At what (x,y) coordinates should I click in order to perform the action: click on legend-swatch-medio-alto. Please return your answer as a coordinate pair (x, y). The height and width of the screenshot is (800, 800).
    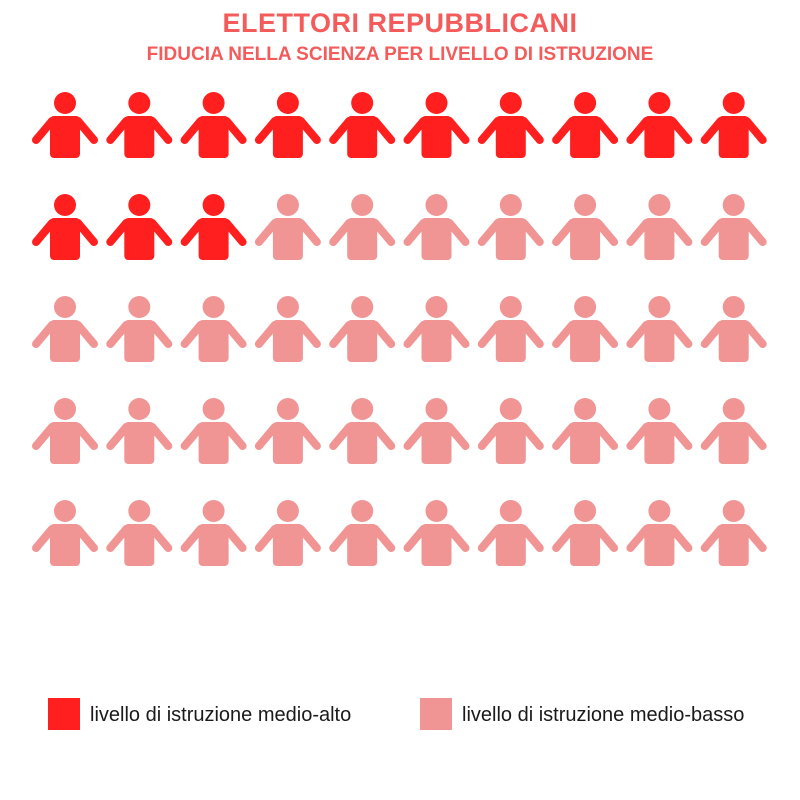
    Looking at the image, I should click on (64, 714).